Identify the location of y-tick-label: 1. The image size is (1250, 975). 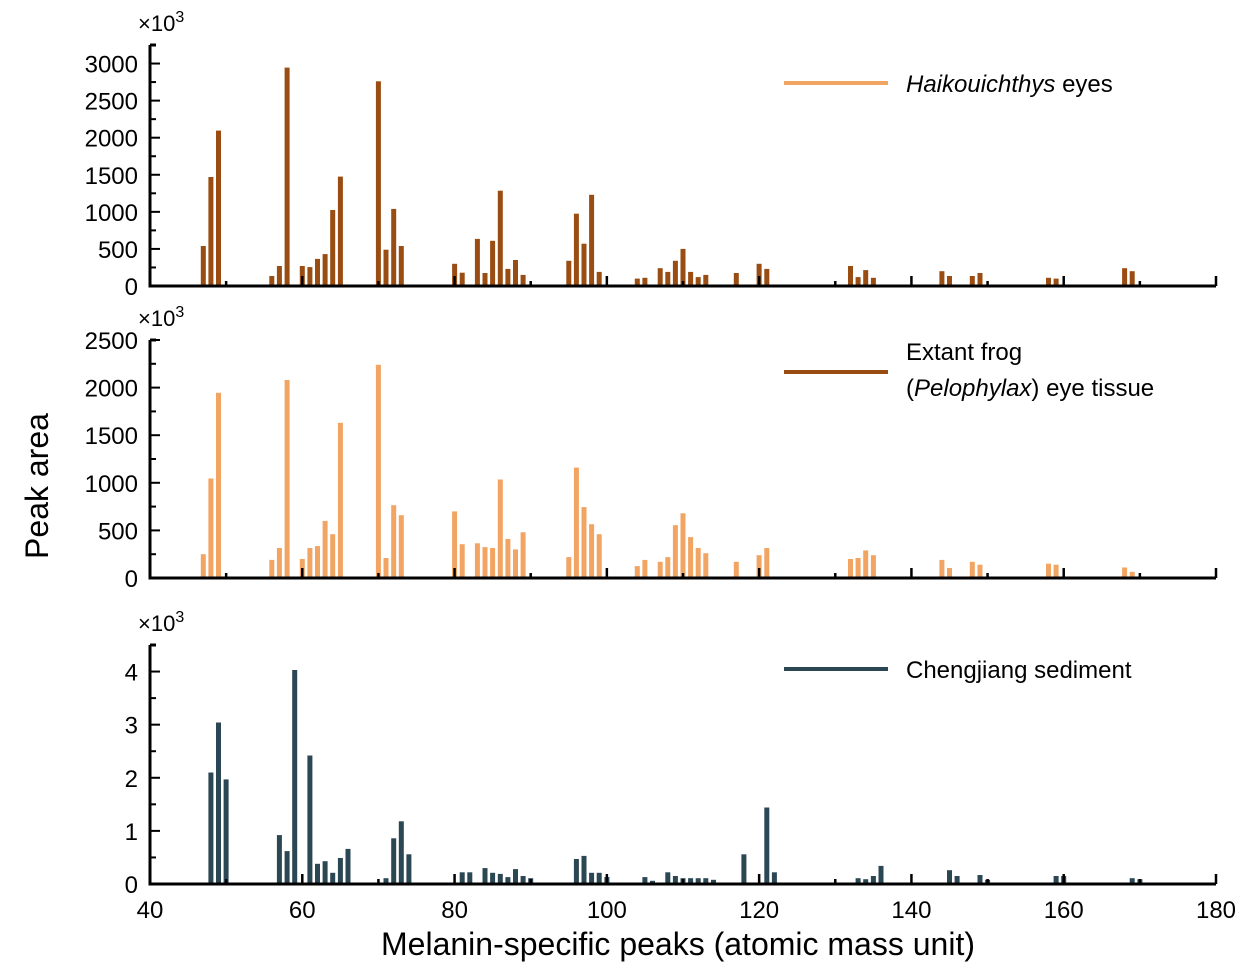
(131, 832).